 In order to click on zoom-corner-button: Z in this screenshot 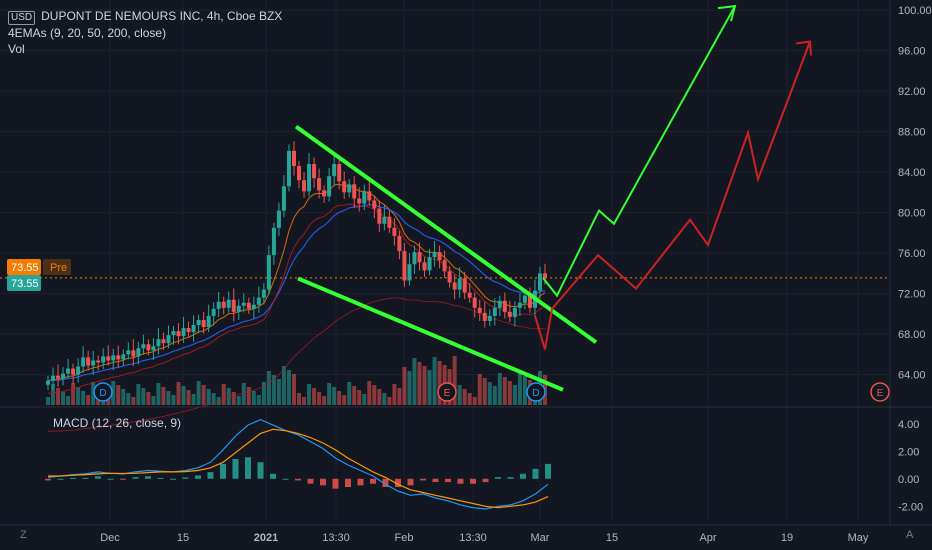, I will do `click(23, 535)`.